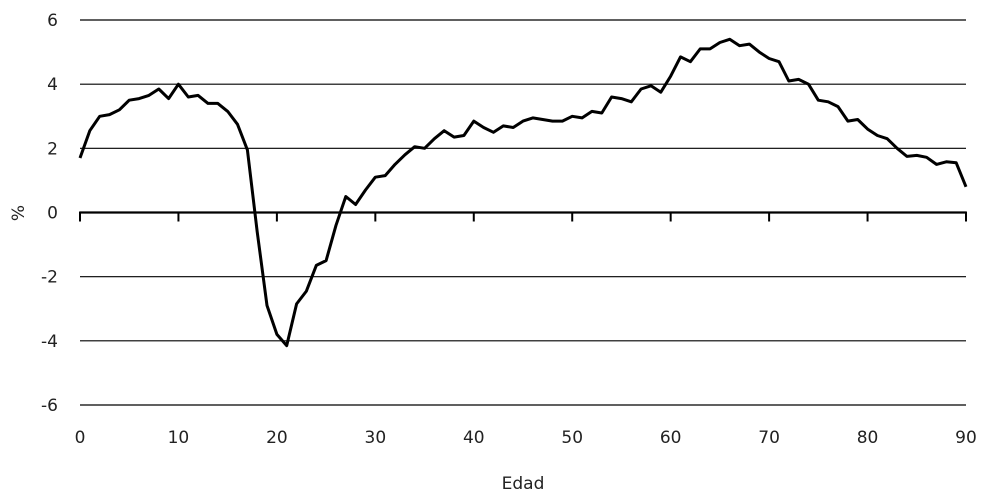  Describe the element at coordinates (526, 438) in the screenshot. I see `x-tick-labels: 0 10 20 30 40 50 60 70 80 90` at that location.